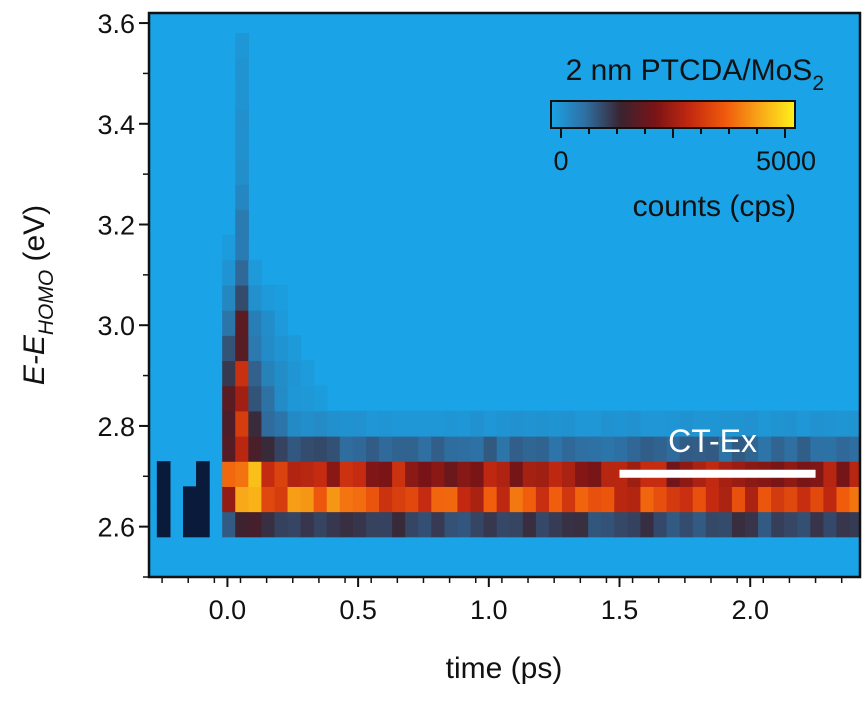 The image size is (866, 704). I want to click on x-tick-label: 2.0, so click(750, 610).